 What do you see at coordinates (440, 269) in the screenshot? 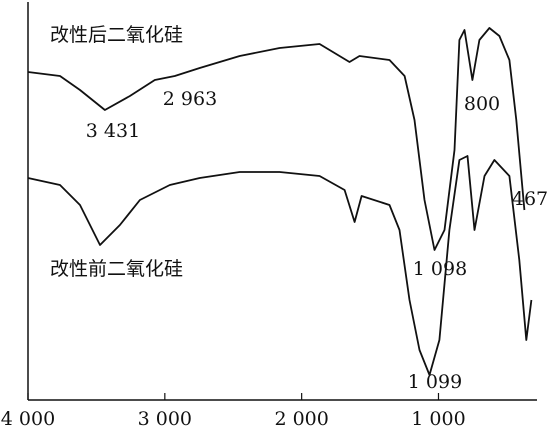
I see `peak-label: 1 098` at bounding box center [440, 269].